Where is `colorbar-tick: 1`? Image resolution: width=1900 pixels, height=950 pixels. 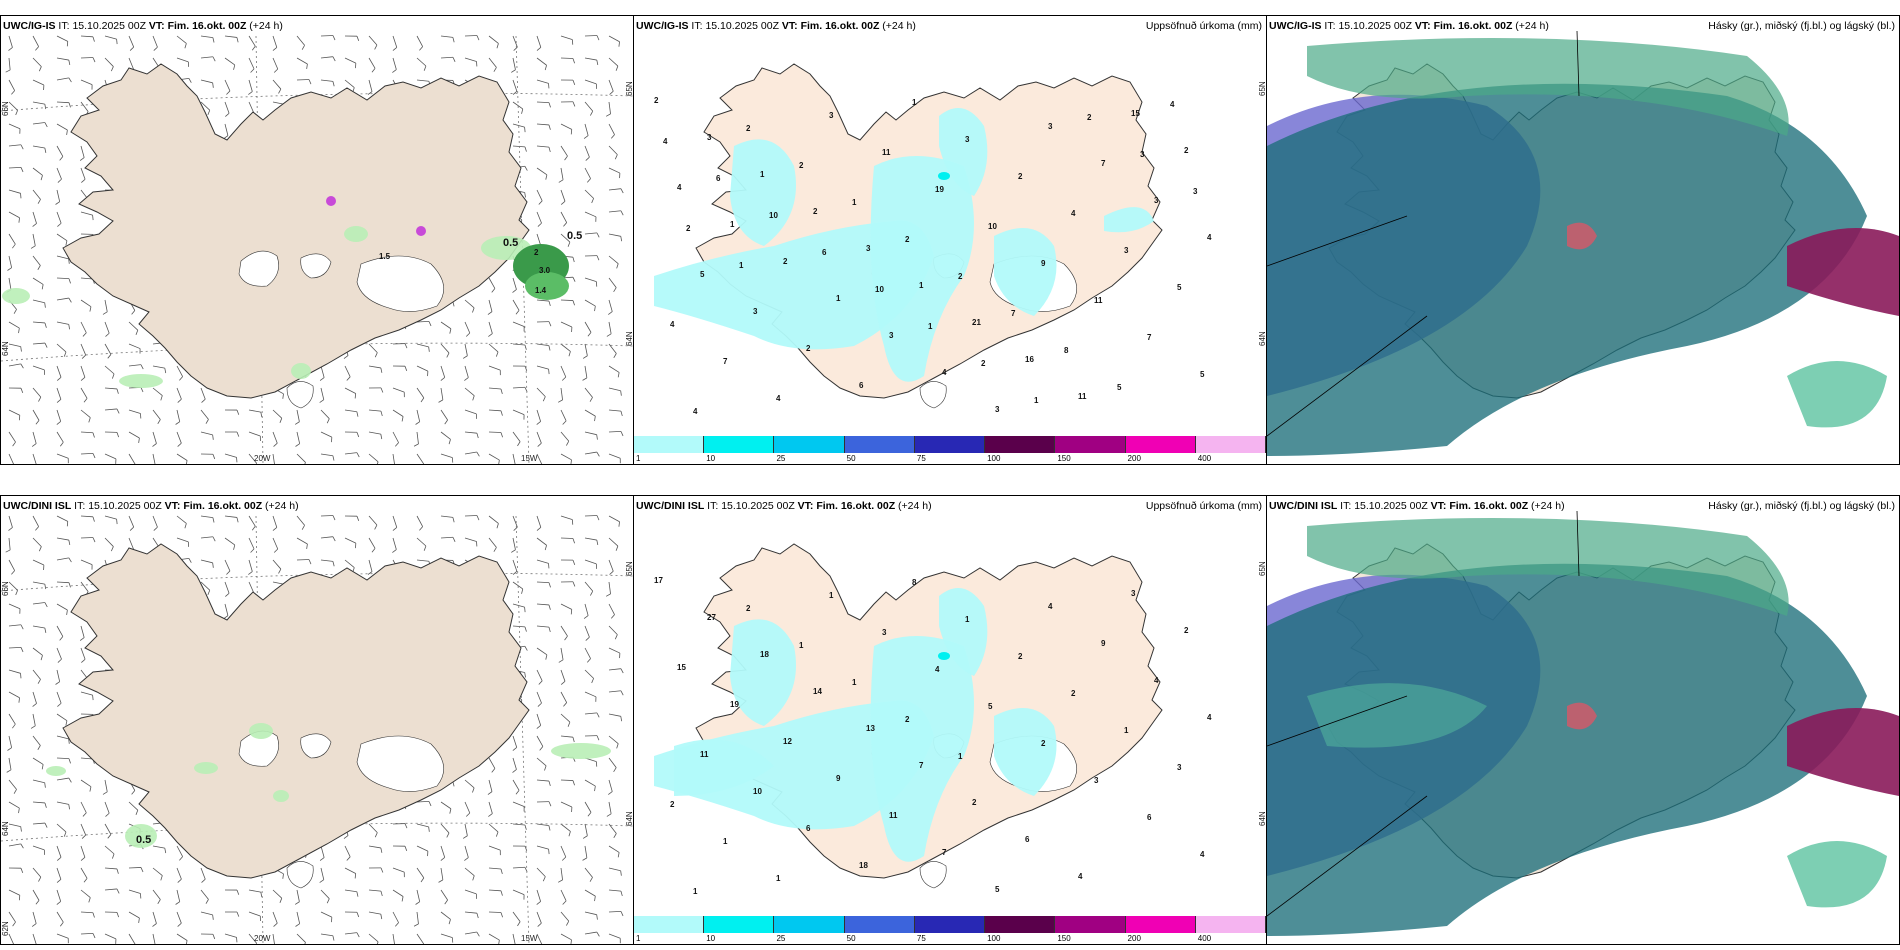
colorbar-tick: 1 is located at coordinates (638, 458).